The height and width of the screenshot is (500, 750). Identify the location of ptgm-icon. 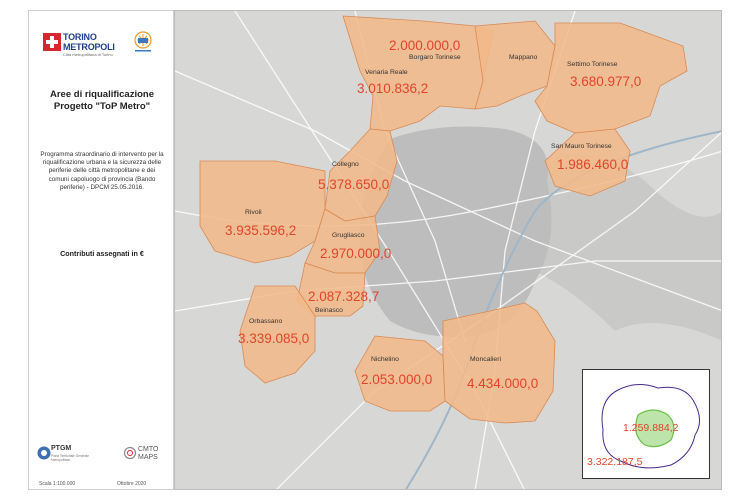
(44, 453).